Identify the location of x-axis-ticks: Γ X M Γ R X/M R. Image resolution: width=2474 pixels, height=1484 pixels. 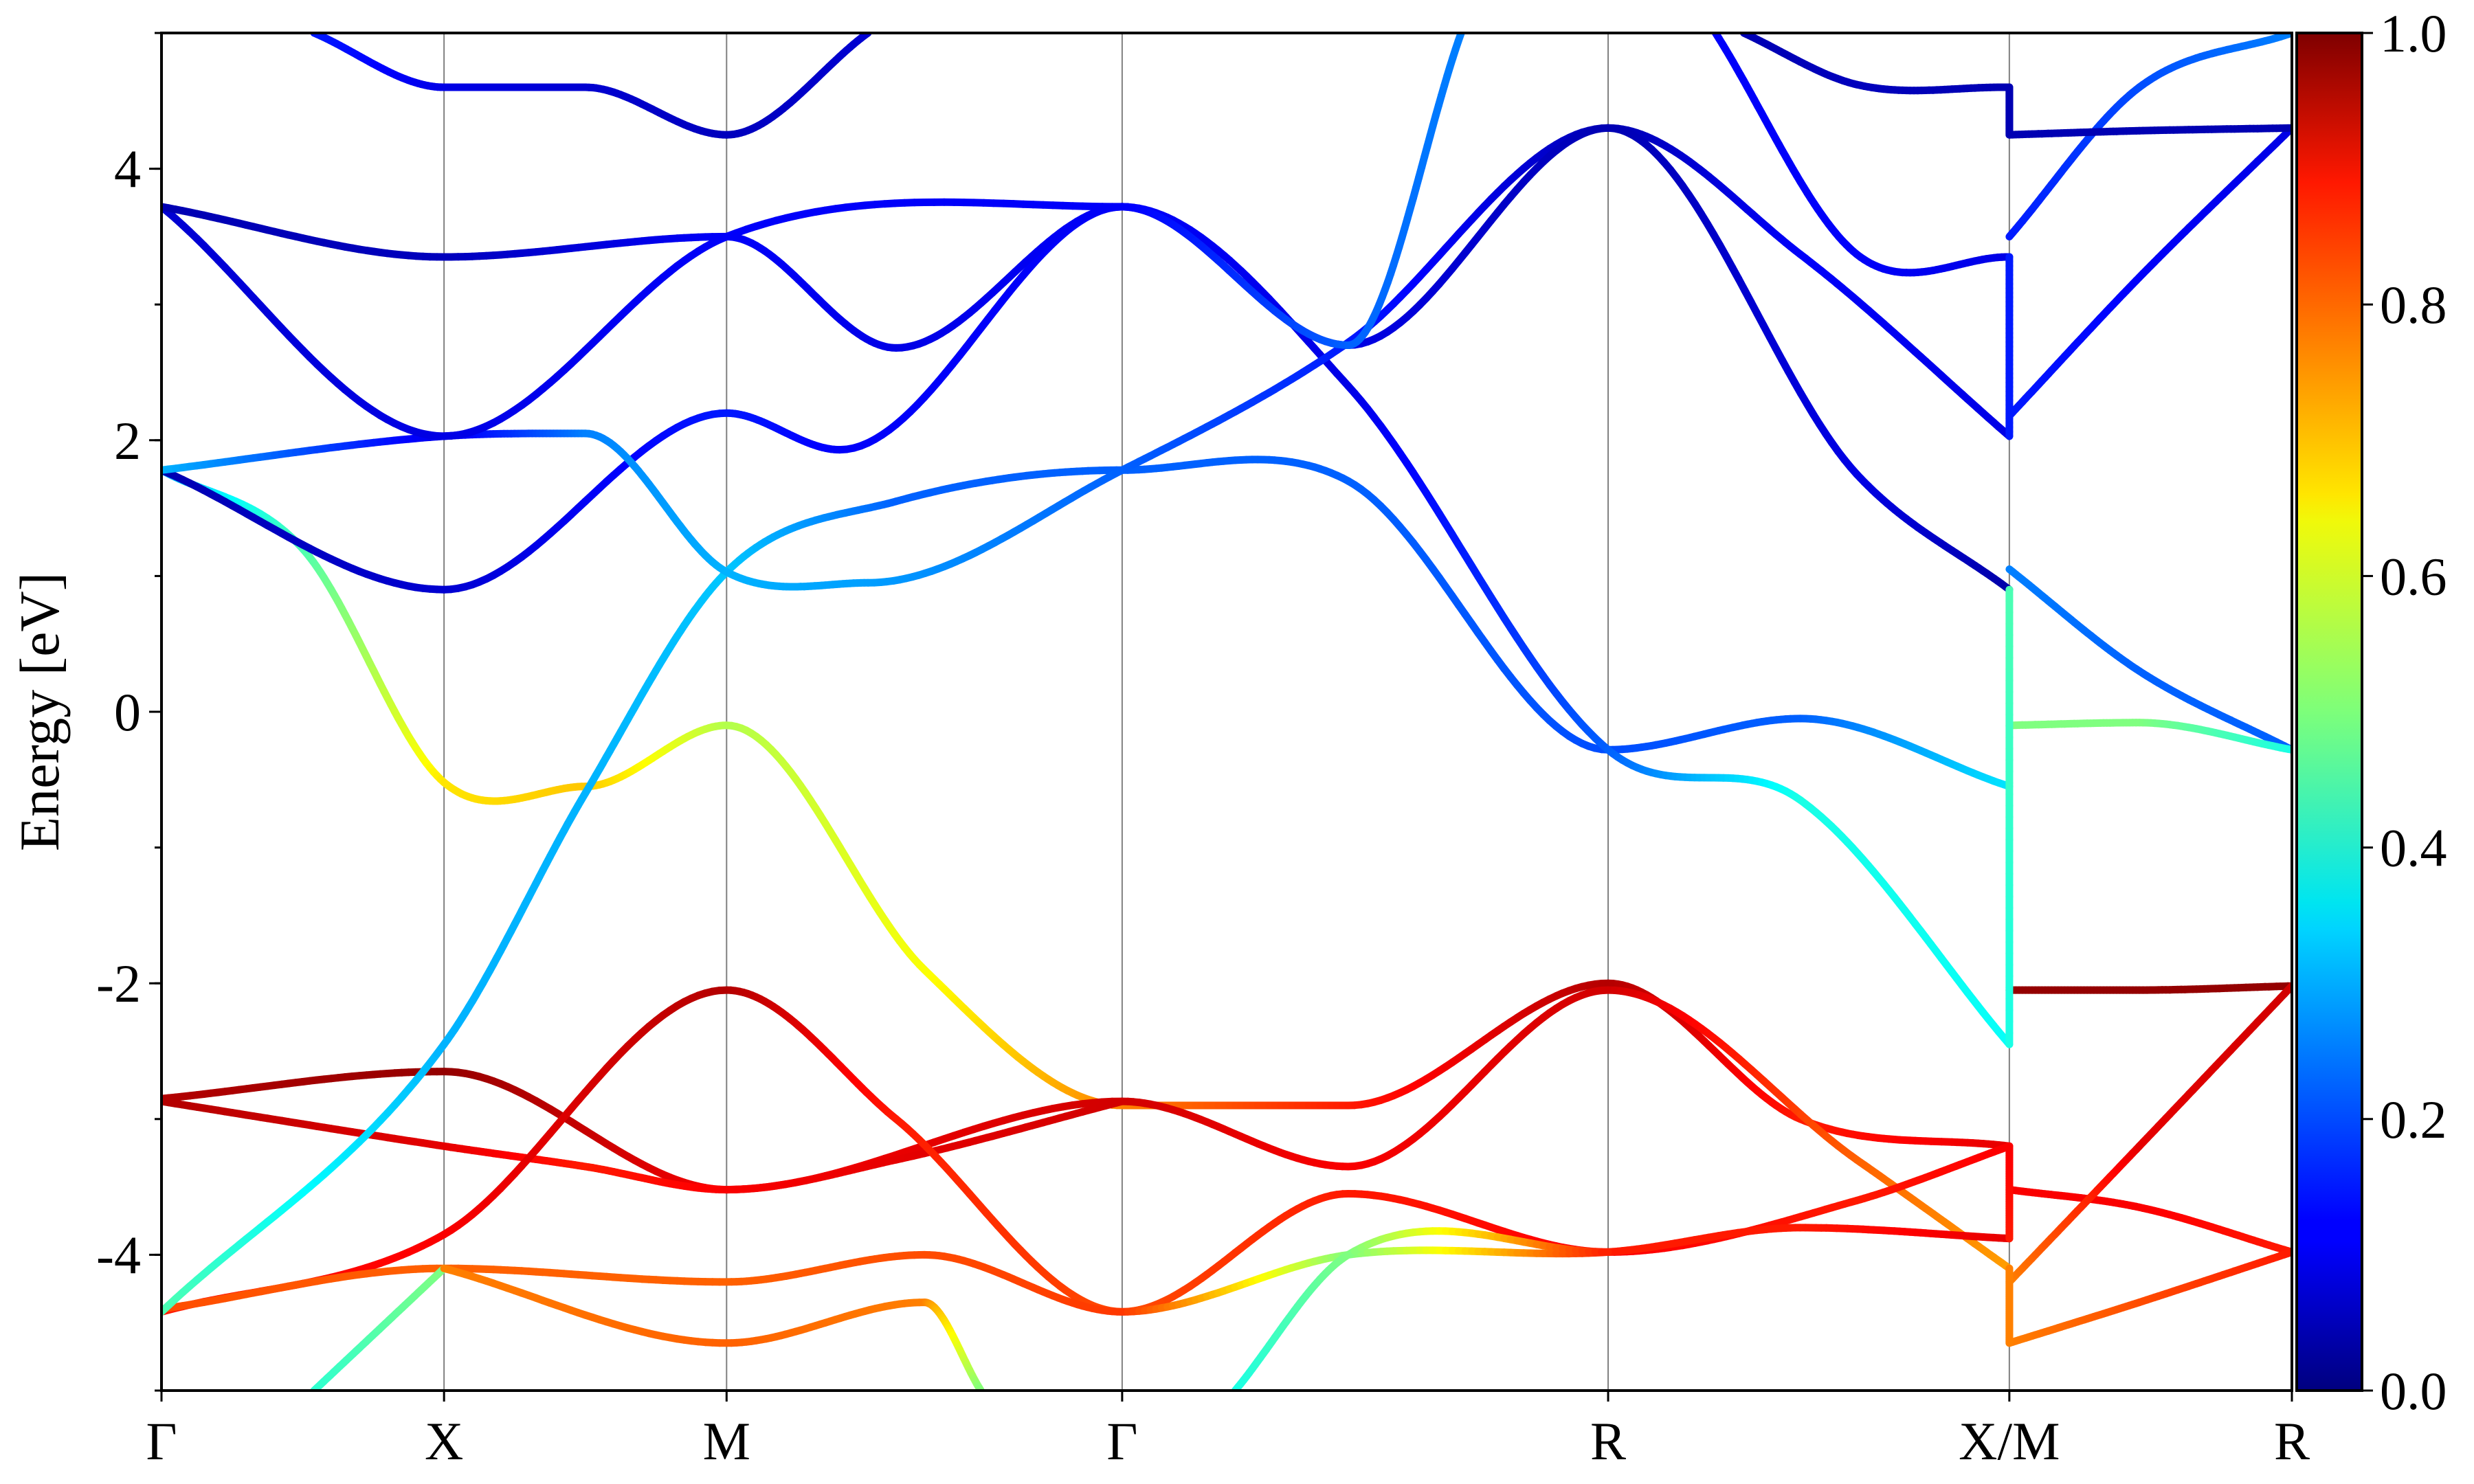
(1228, 1431).